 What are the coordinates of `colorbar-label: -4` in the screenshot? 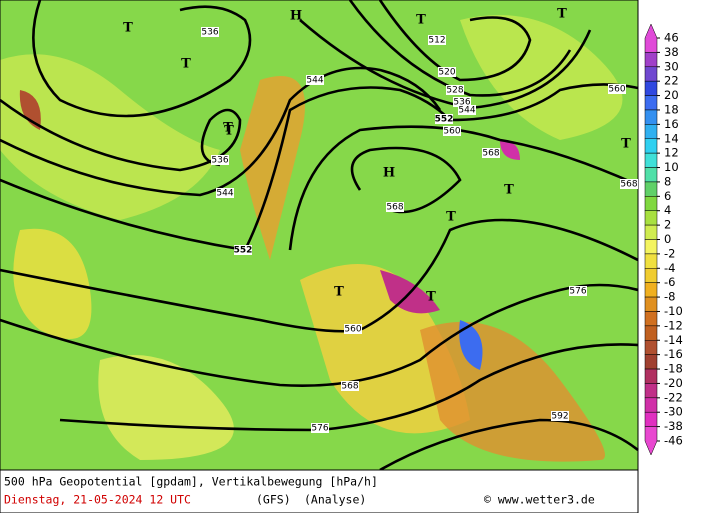 It's located at (669, 268).